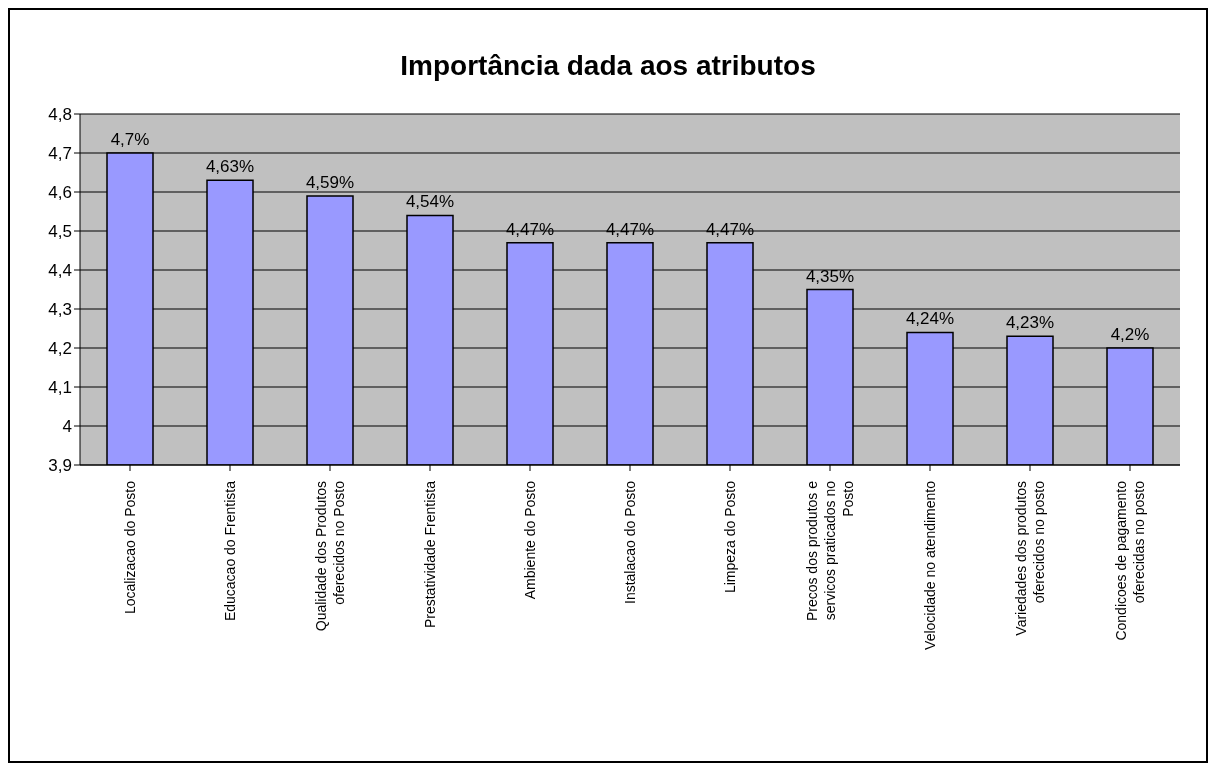  What do you see at coordinates (60, 271) in the screenshot?
I see `y-tick-label: 4,4` at bounding box center [60, 271].